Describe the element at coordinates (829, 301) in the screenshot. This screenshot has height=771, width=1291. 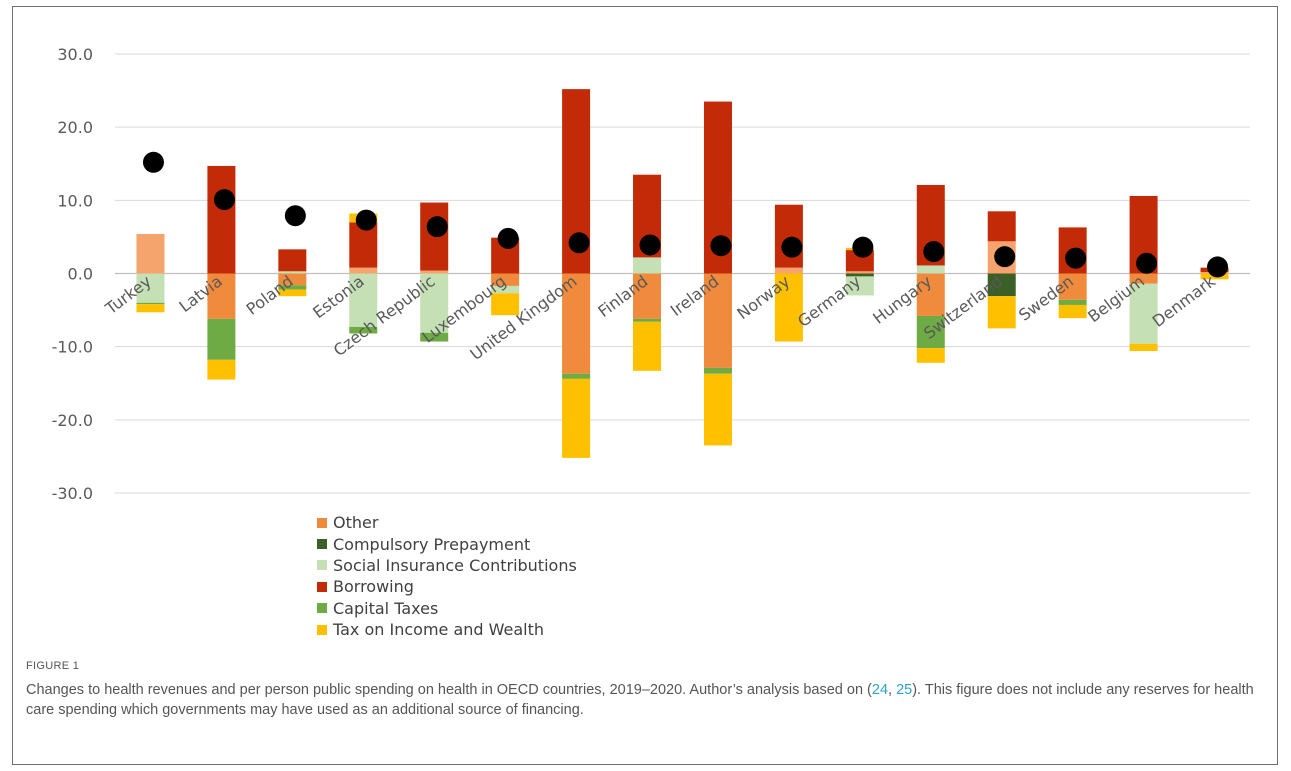
I see `x-tick-label: Germany` at that location.